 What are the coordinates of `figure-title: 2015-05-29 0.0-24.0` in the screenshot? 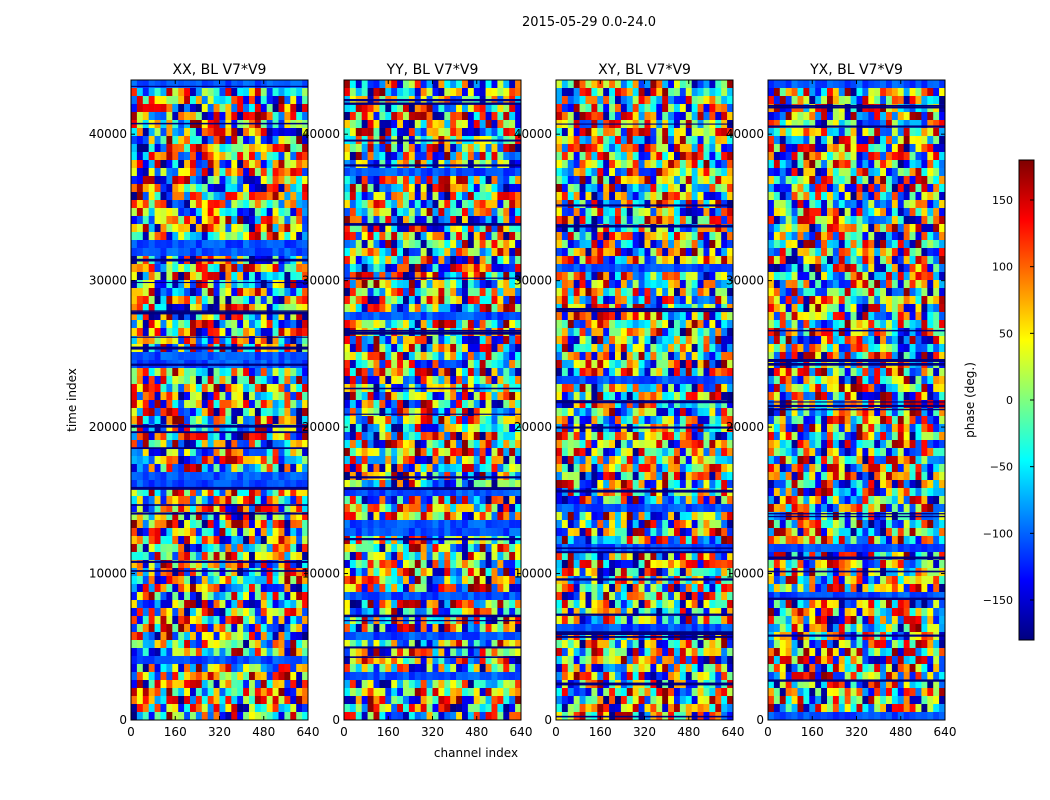 It's located at (589, 22).